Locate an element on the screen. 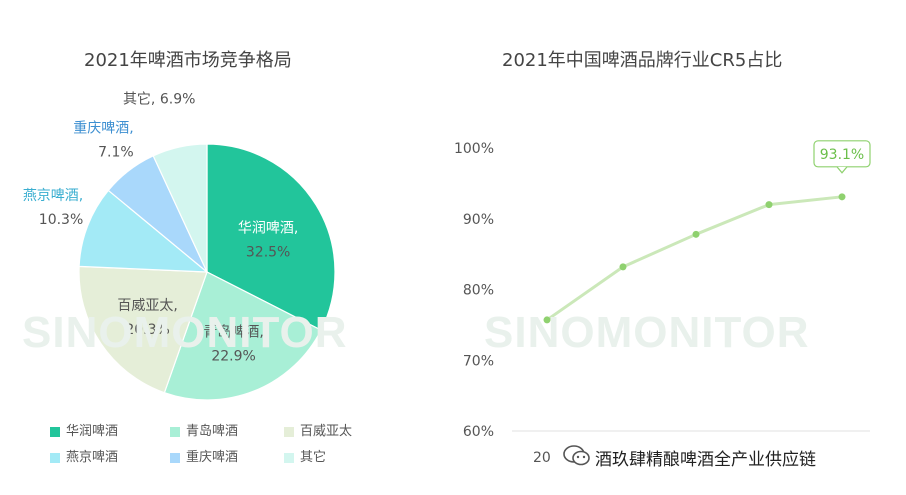  legend-item-budweiser: 百威亚太 is located at coordinates (318, 429).